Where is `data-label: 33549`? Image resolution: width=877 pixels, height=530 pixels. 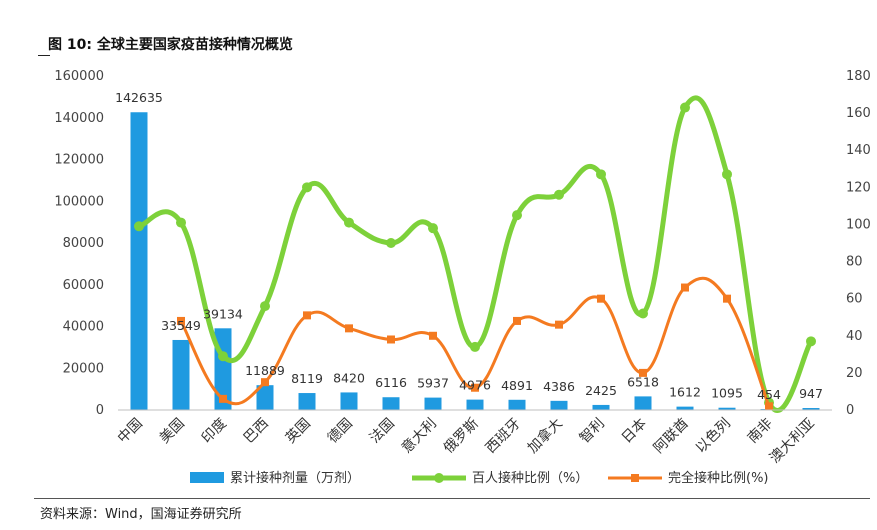
data-label: 33549 is located at coordinates (181, 325).